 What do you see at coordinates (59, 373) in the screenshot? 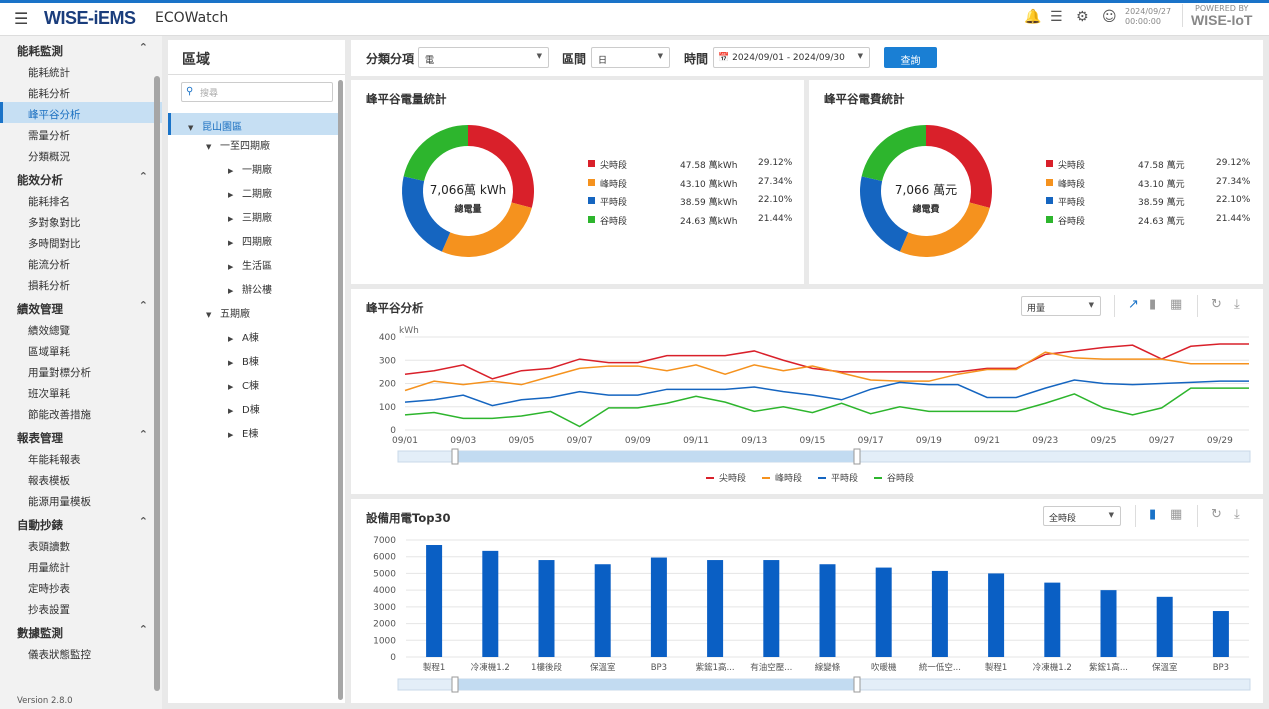
I see `sidebar-item: 用量對標分析` at bounding box center [59, 373].